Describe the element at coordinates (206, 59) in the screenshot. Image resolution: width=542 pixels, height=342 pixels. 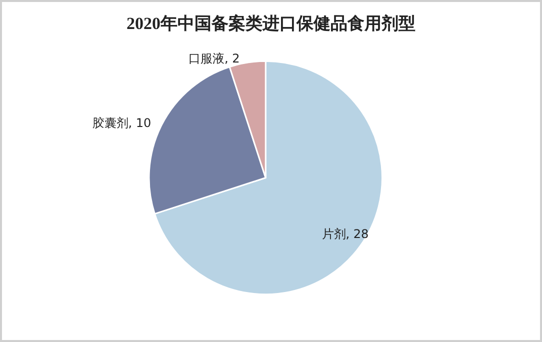
I see `slice-label: 口服液` at that location.